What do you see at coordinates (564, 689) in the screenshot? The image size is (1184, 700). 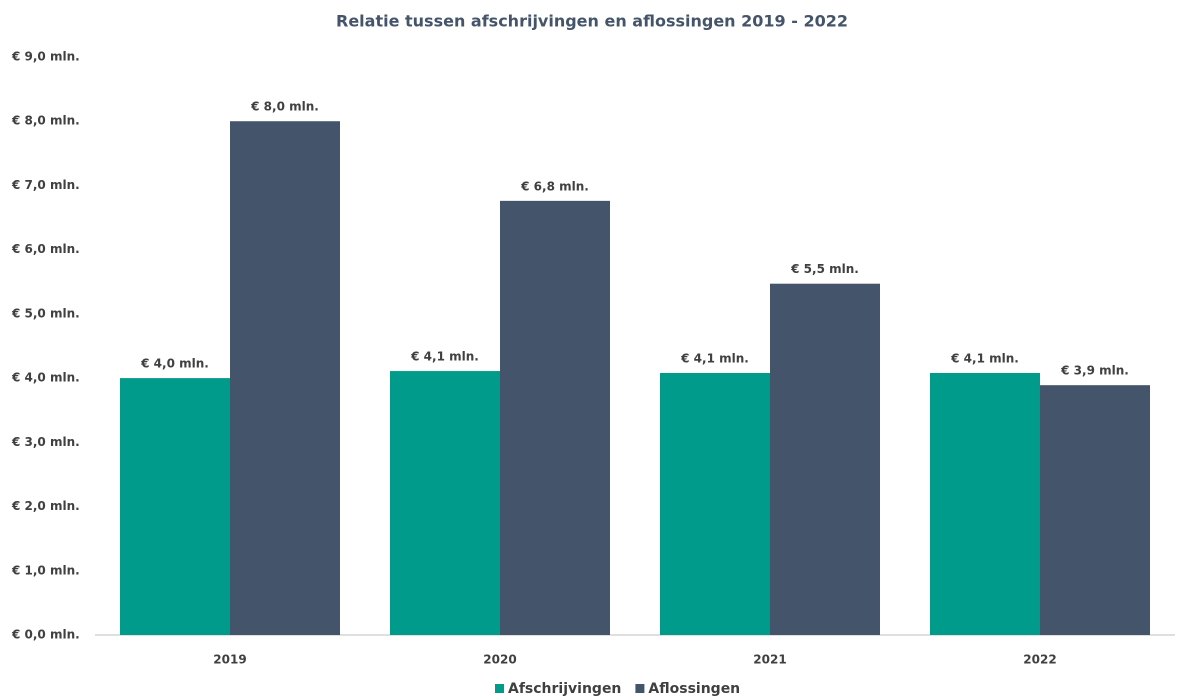 I see `legend-label: Afschrijvingen` at bounding box center [564, 689].